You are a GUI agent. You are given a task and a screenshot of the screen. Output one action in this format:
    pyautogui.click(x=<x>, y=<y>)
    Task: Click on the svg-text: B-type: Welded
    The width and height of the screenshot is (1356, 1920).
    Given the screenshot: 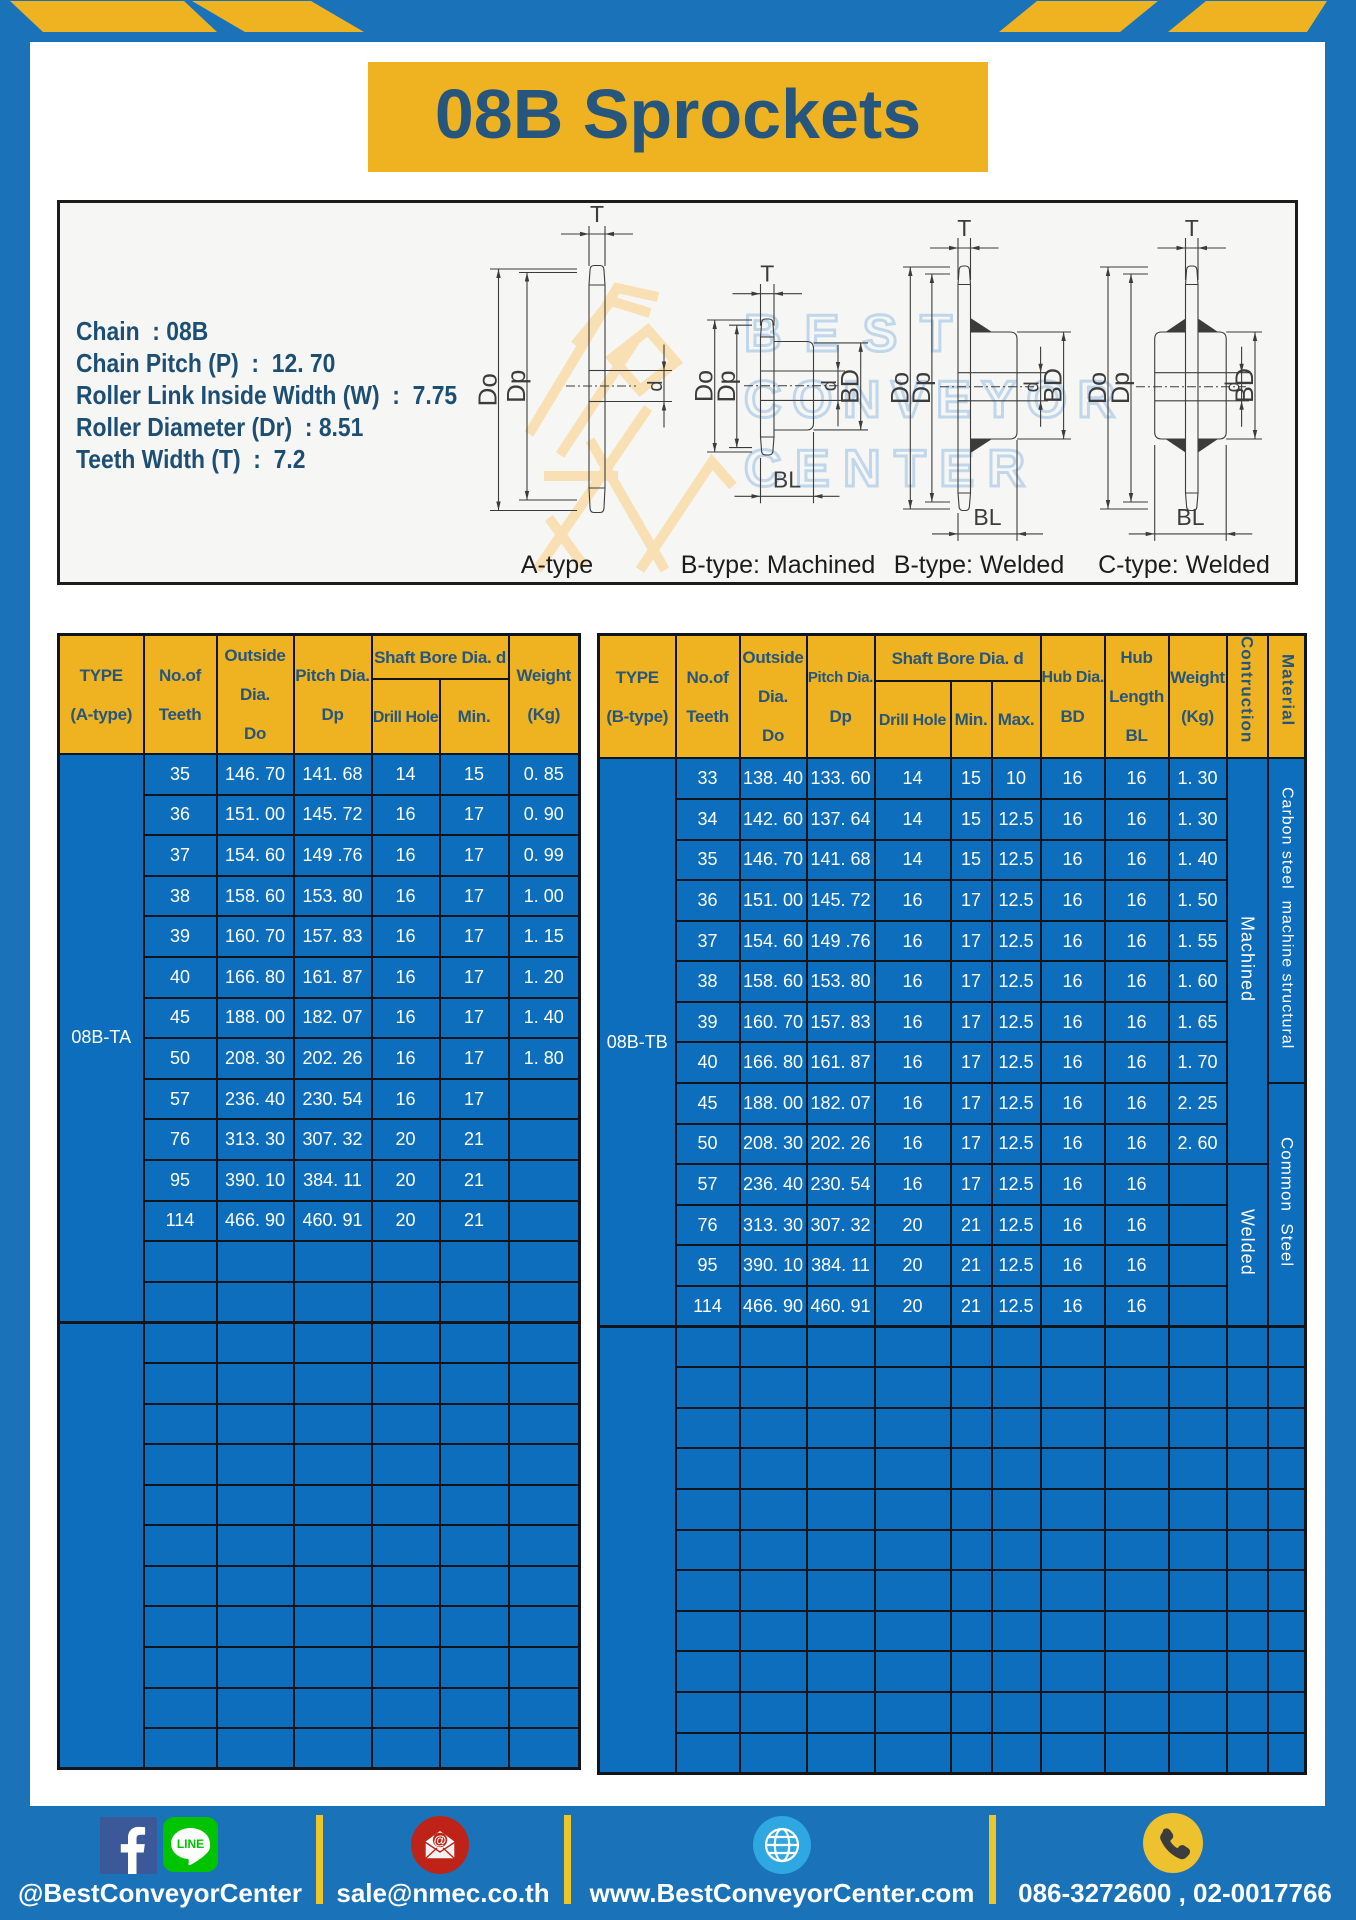 What is the action you would take?
    pyautogui.click(x=979, y=565)
    